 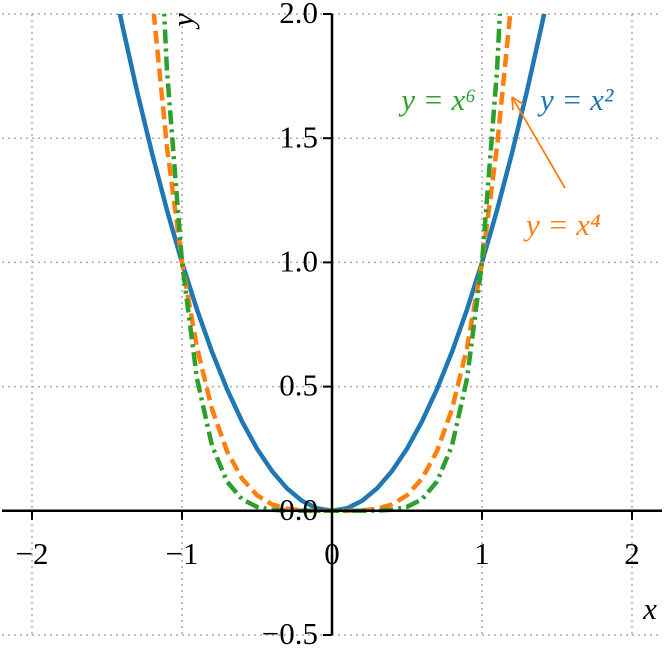 What do you see at coordinates (32, 553) in the screenshot?
I see `x-tick-label: −2` at bounding box center [32, 553].